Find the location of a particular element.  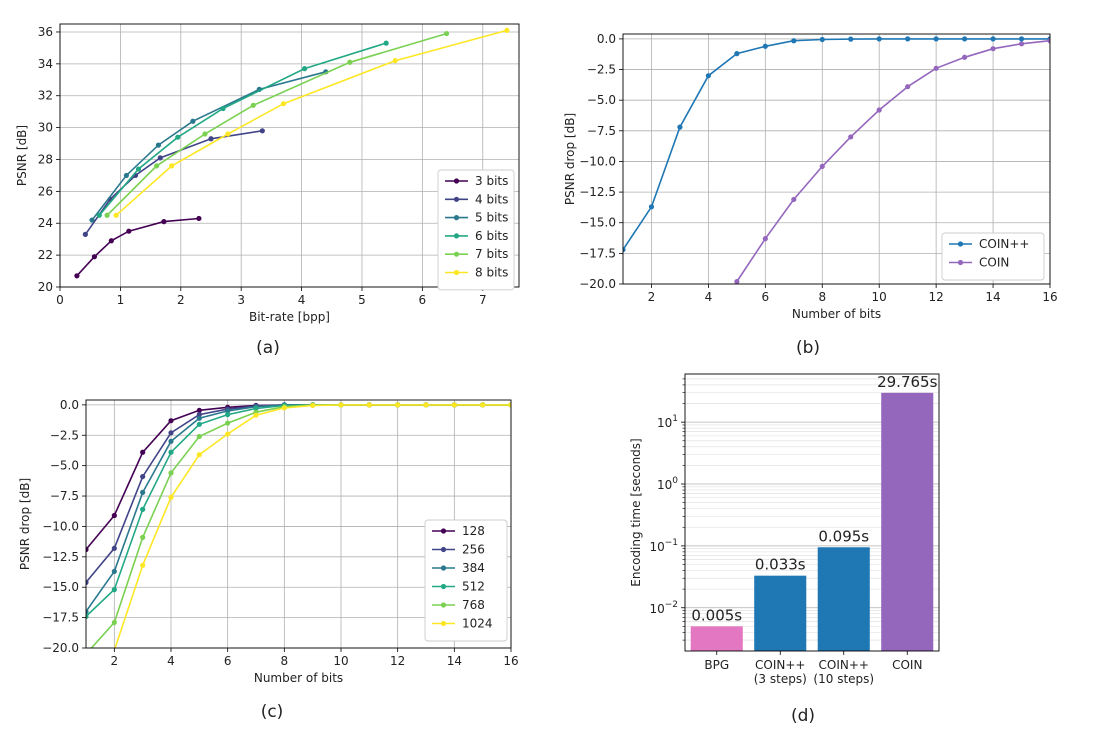

y-tick-label: −20.0 is located at coordinates (597, 284).